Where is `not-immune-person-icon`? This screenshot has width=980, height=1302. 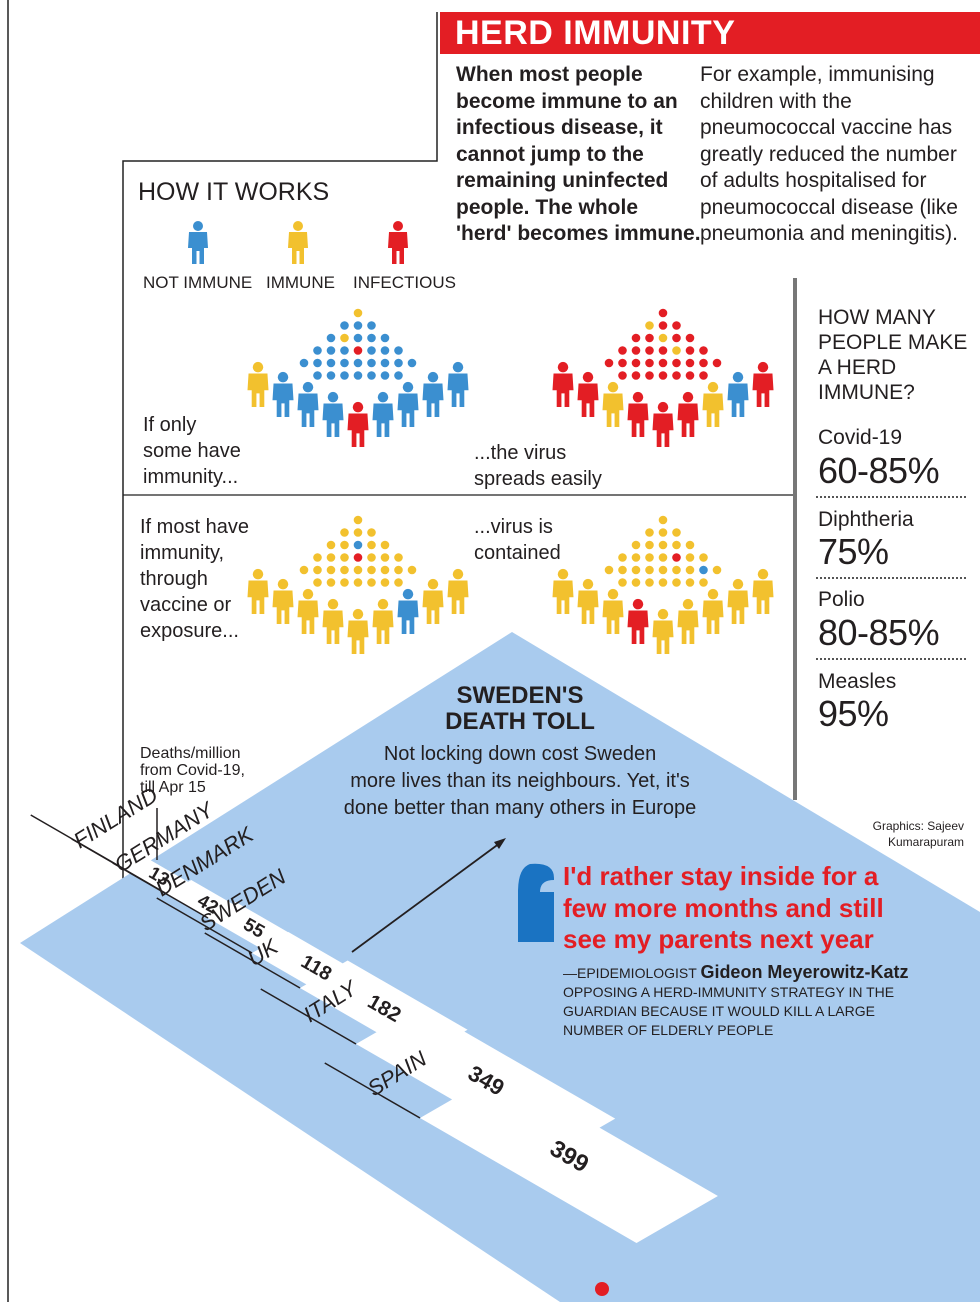
not-immune-person-icon is located at coordinates (198, 242).